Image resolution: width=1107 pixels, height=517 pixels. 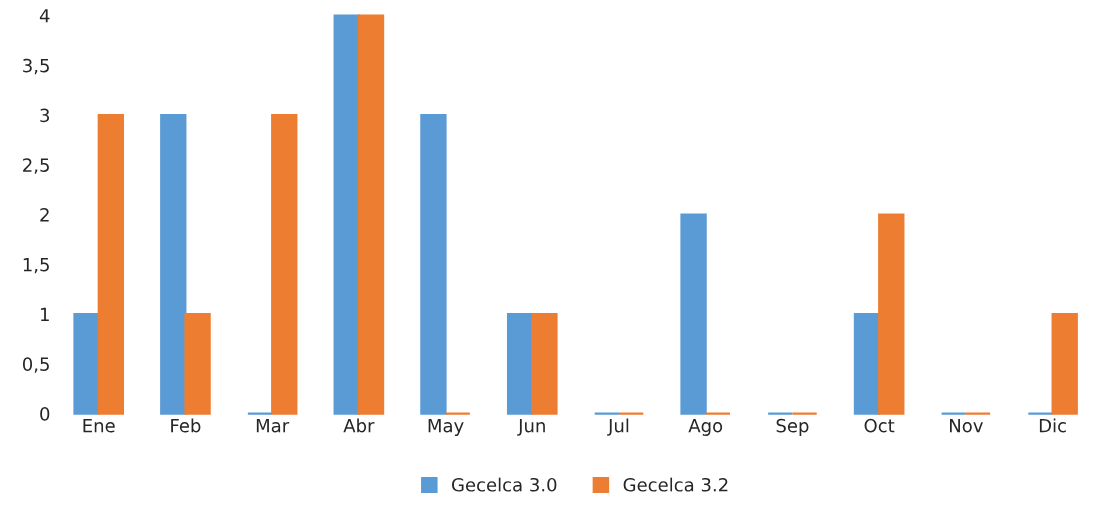 I want to click on y-tick-label: 0,5, so click(x=35, y=365).